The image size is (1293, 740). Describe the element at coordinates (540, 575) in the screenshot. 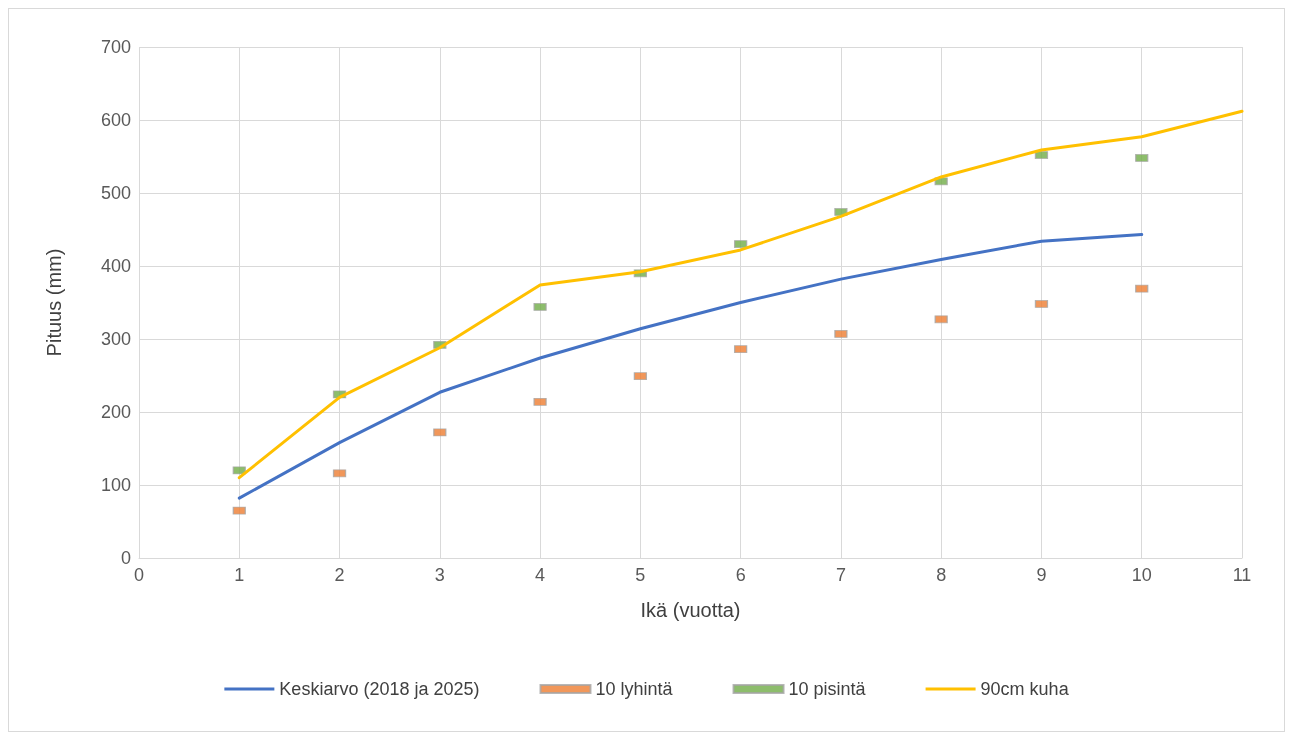

I see `x-tick-label: 4` at that location.